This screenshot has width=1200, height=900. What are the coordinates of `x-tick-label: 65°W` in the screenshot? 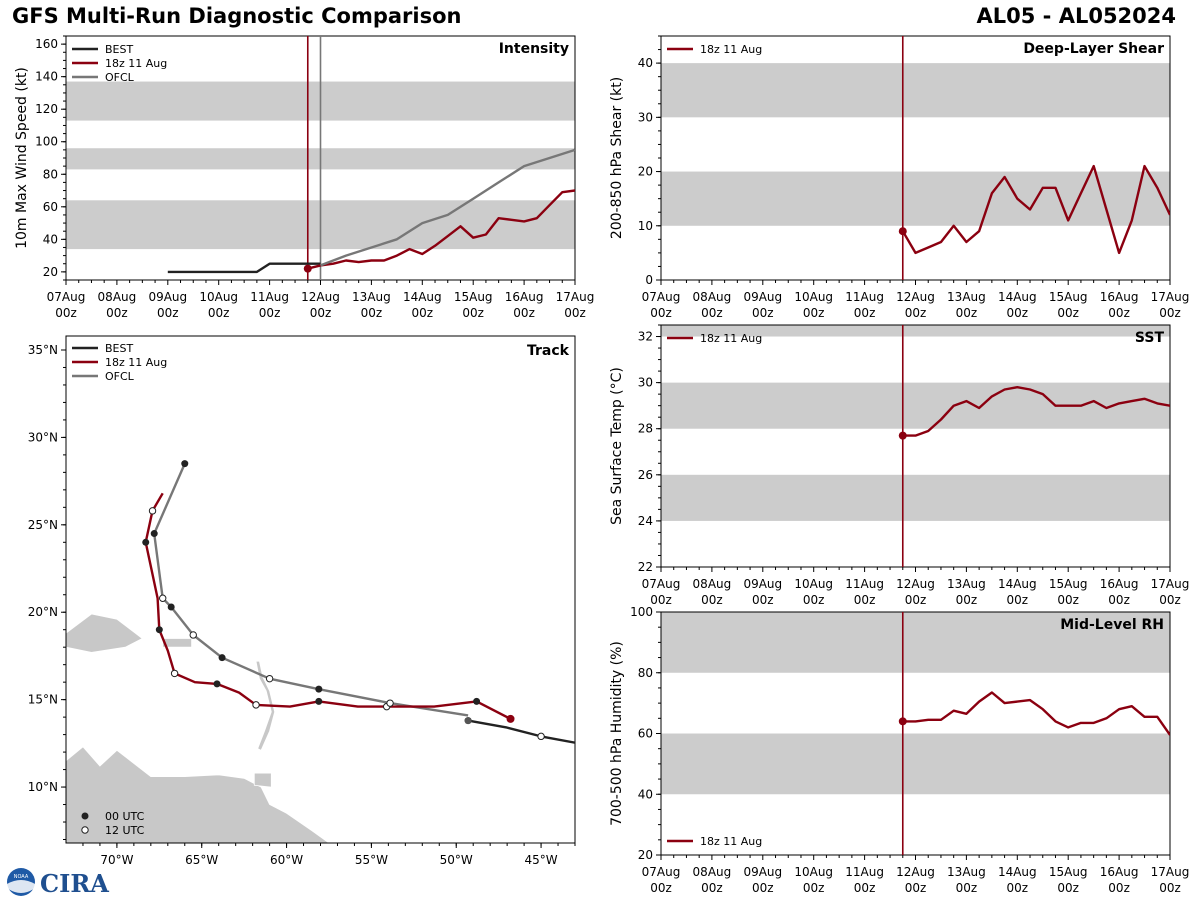 It's located at (201, 860).